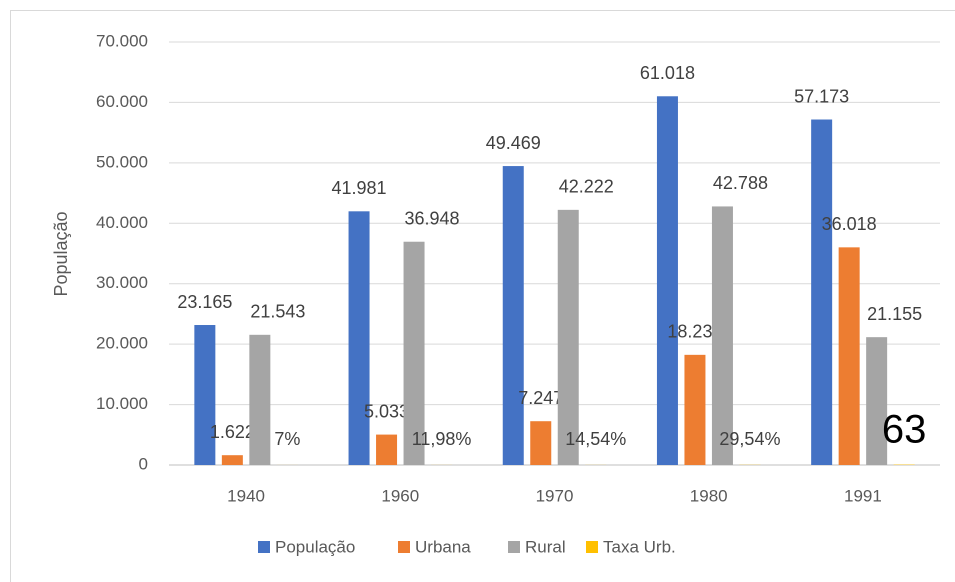 The width and height of the screenshot is (955, 582). Describe the element at coordinates (287, 439) in the screenshot. I see `data-label: 7%` at that location.